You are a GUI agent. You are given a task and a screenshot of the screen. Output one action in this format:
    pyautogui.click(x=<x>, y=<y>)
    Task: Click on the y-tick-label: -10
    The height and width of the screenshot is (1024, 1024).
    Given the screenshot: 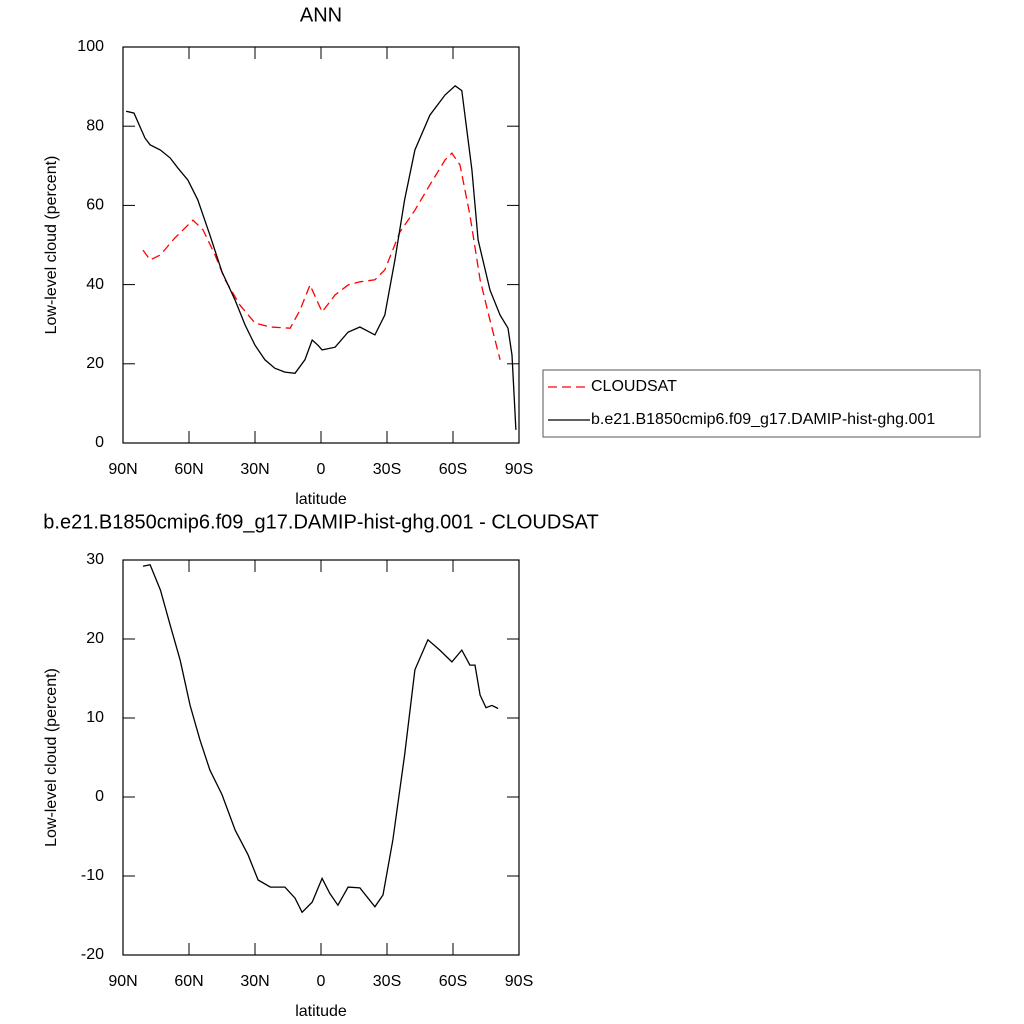 What is the action you would take?
    pyautogui.click(x=92, y=875)
    